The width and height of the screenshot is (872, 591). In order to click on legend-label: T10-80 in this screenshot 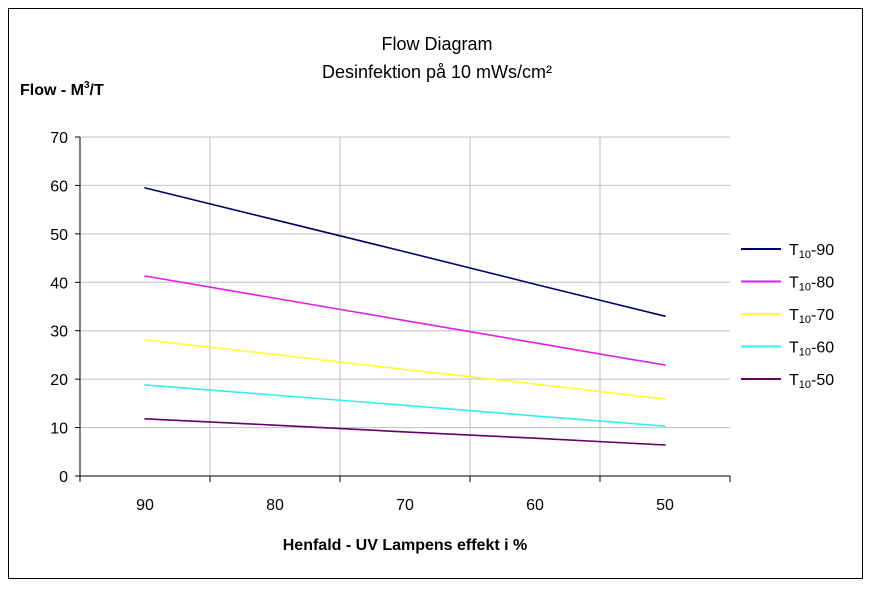, I will do `click(811, 284)`.